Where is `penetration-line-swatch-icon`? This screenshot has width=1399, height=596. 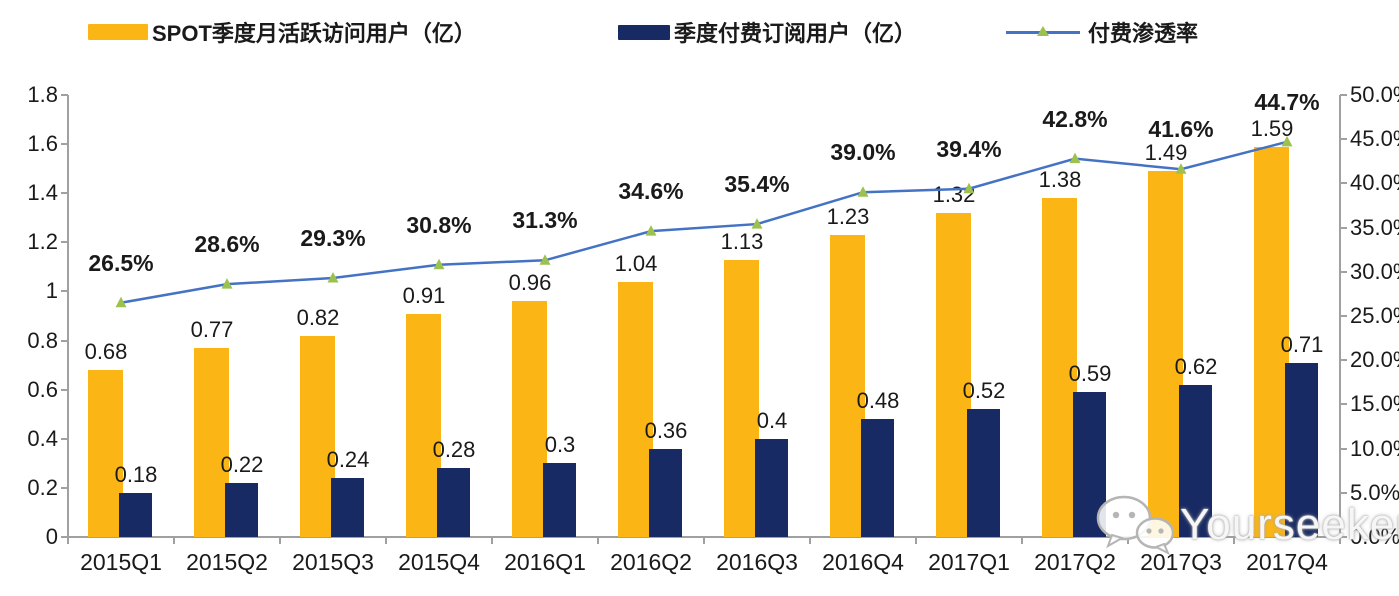 penetration-line-swatch-icon is located at coordinates (1043, 32).